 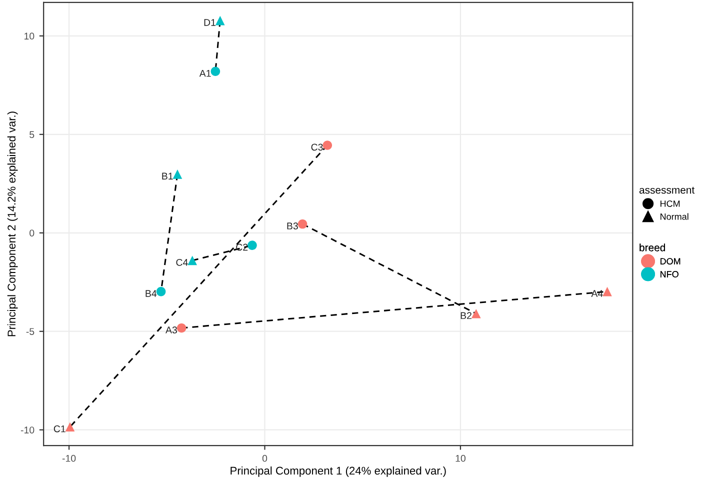 I want to click on data-label: A3, so click(x=171, y=330).